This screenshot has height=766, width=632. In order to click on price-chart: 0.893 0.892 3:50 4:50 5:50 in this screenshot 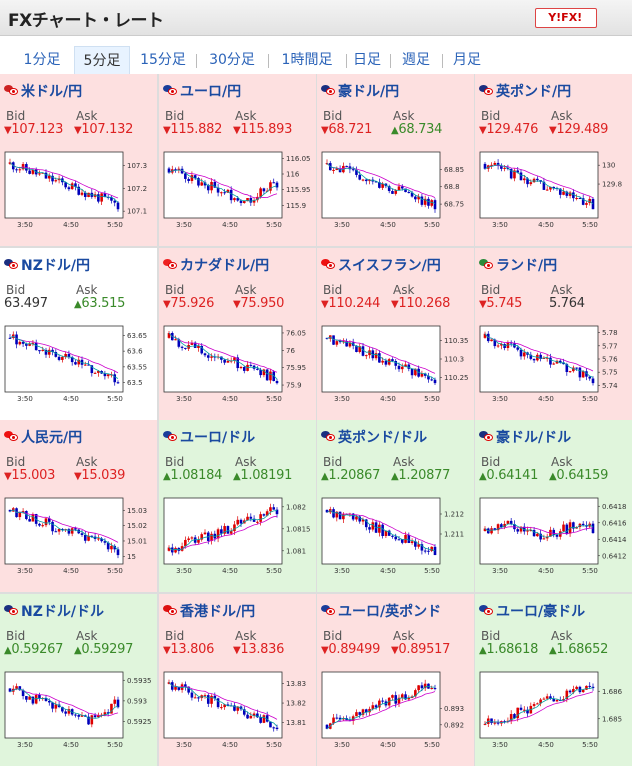, I will do `click(396, 709)`.